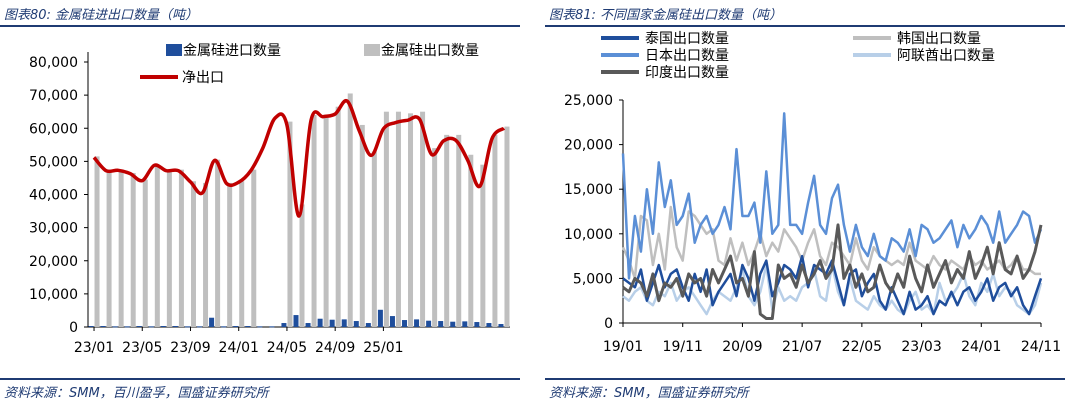  What do you see at coordinates (921, 347) in the screenshot?
I see `x-tick-label: 23/03` at bounding box center [921, 347].